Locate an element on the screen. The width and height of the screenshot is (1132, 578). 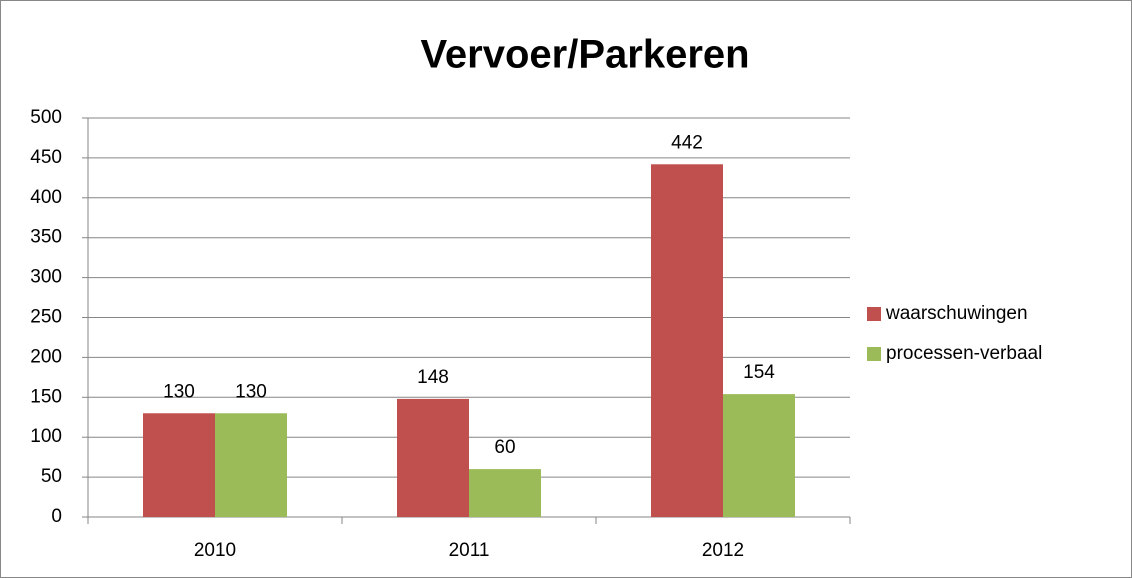
data-label: 442 is located at coordinates (687, 142).